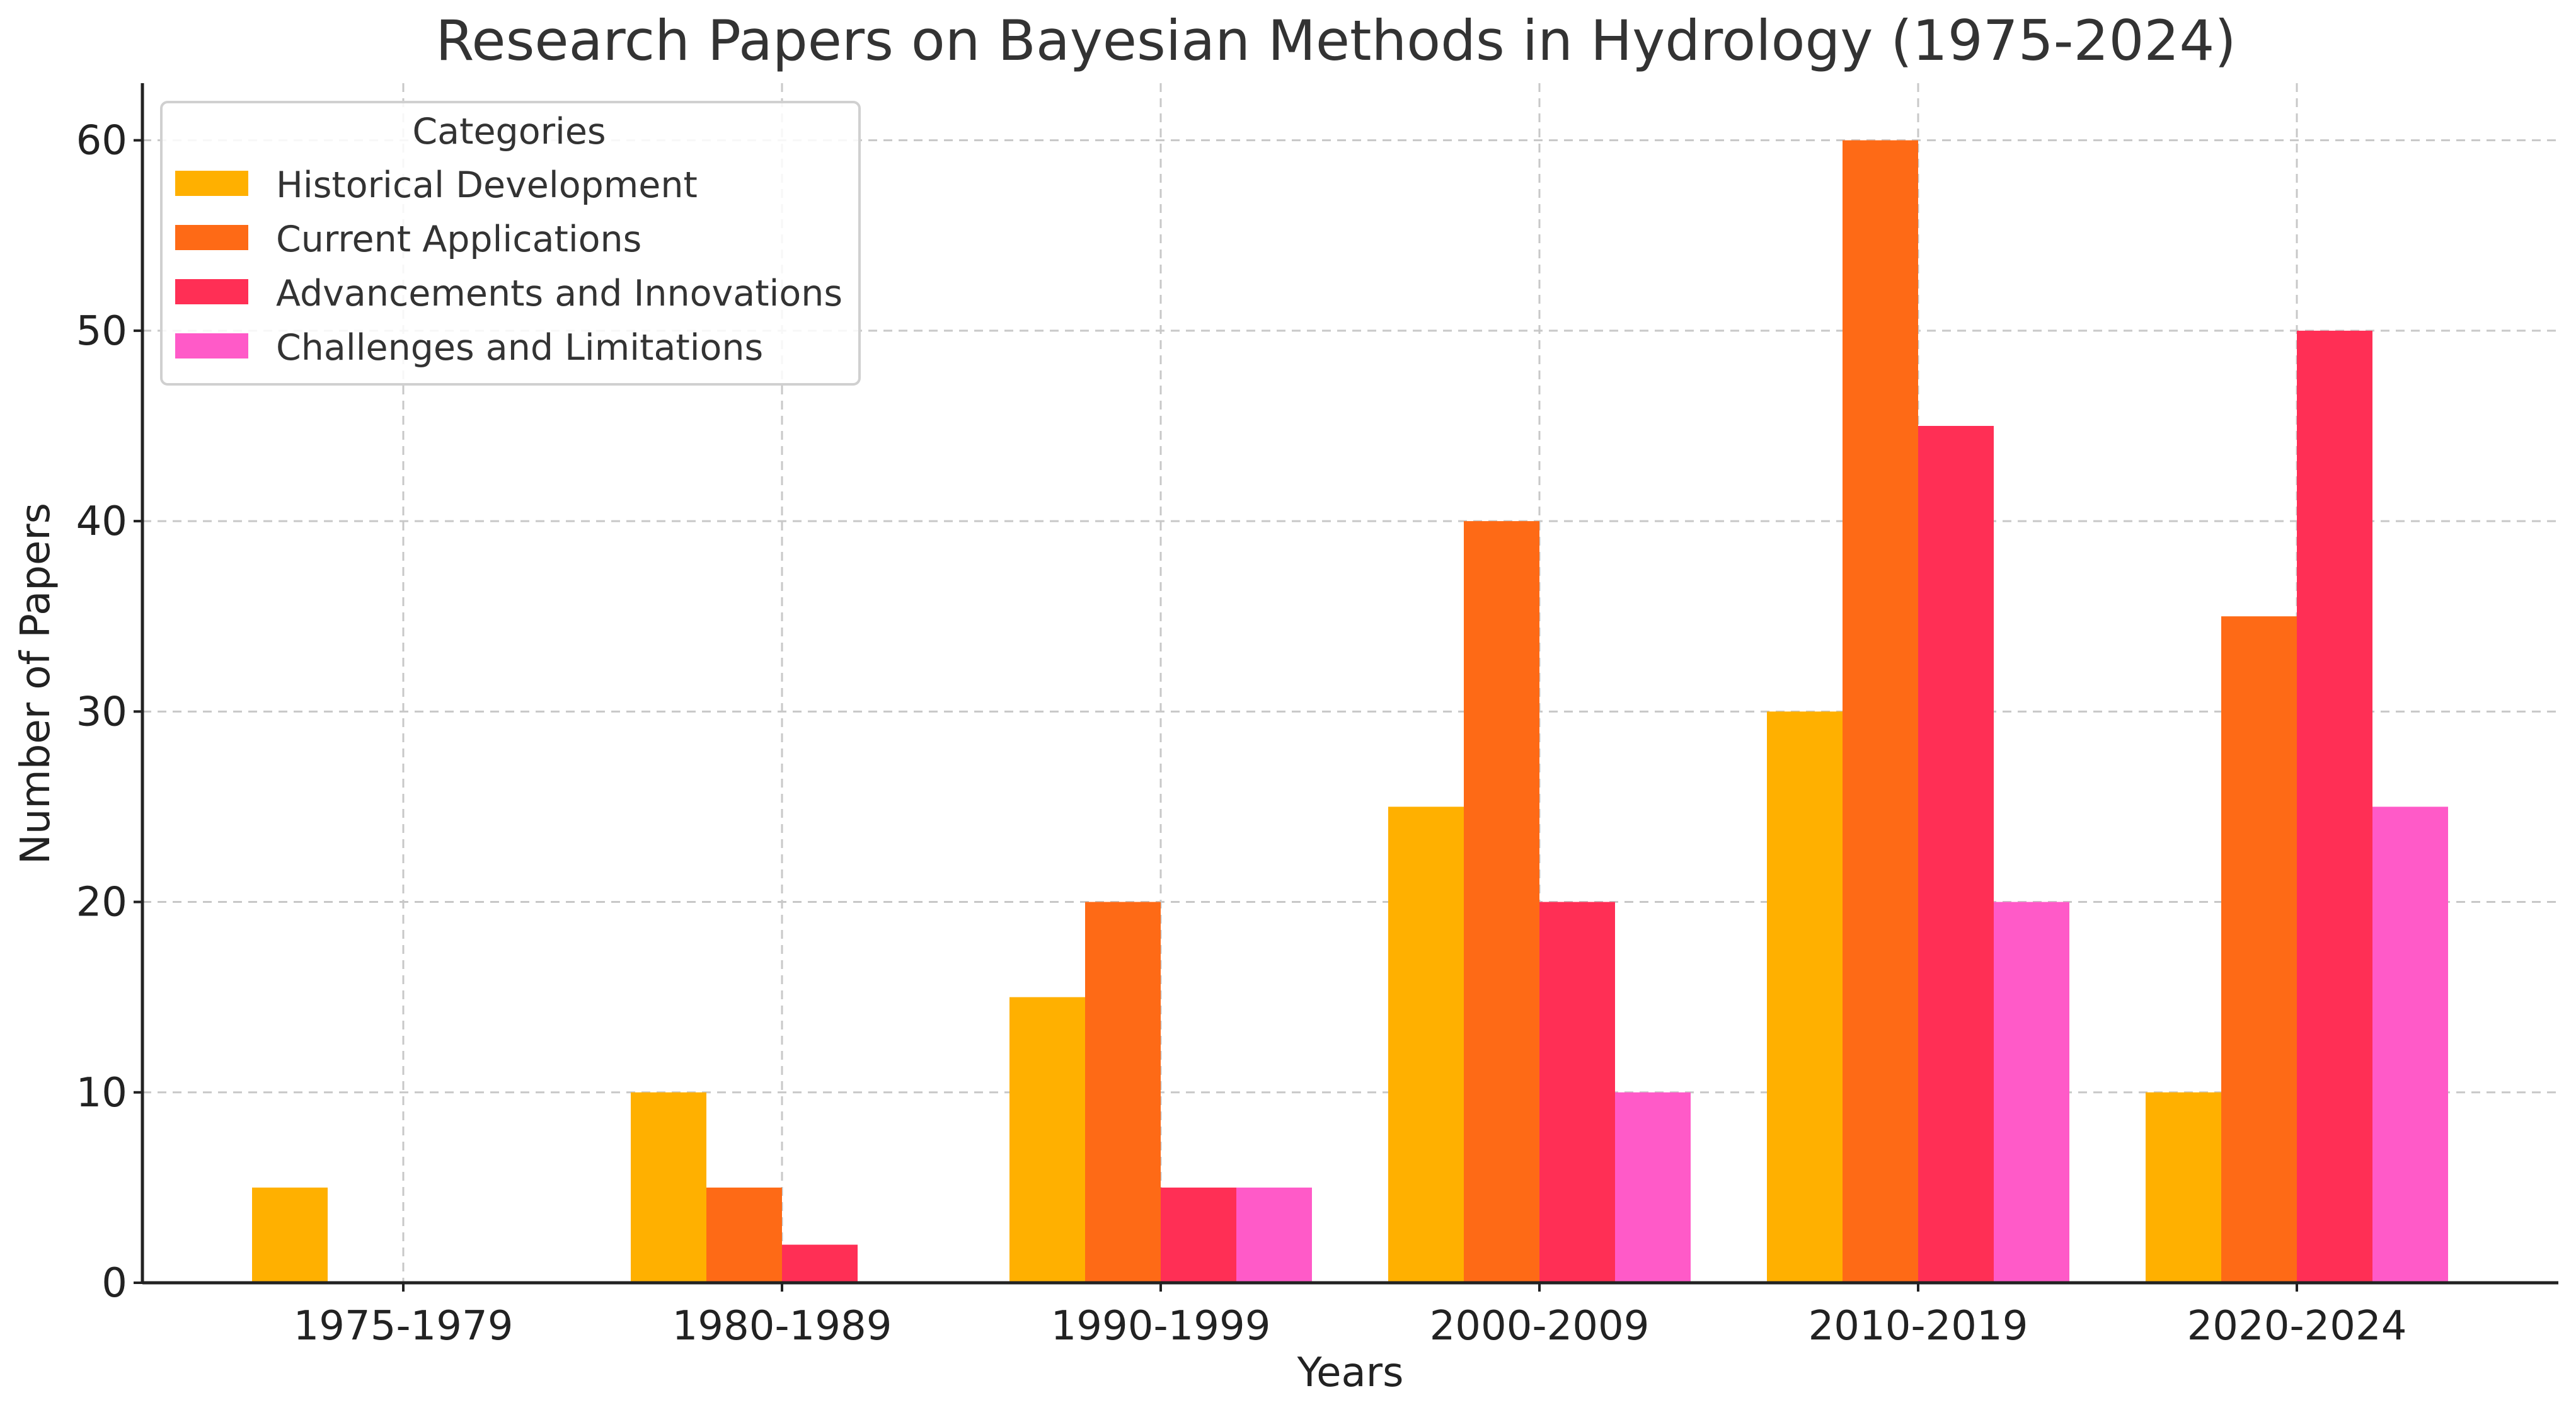 Image resolution: width=2576 pixels, height=1405 pixels. I want to click on bar-advancements-and-innovations-2000-2009, so click(1577, 1093).